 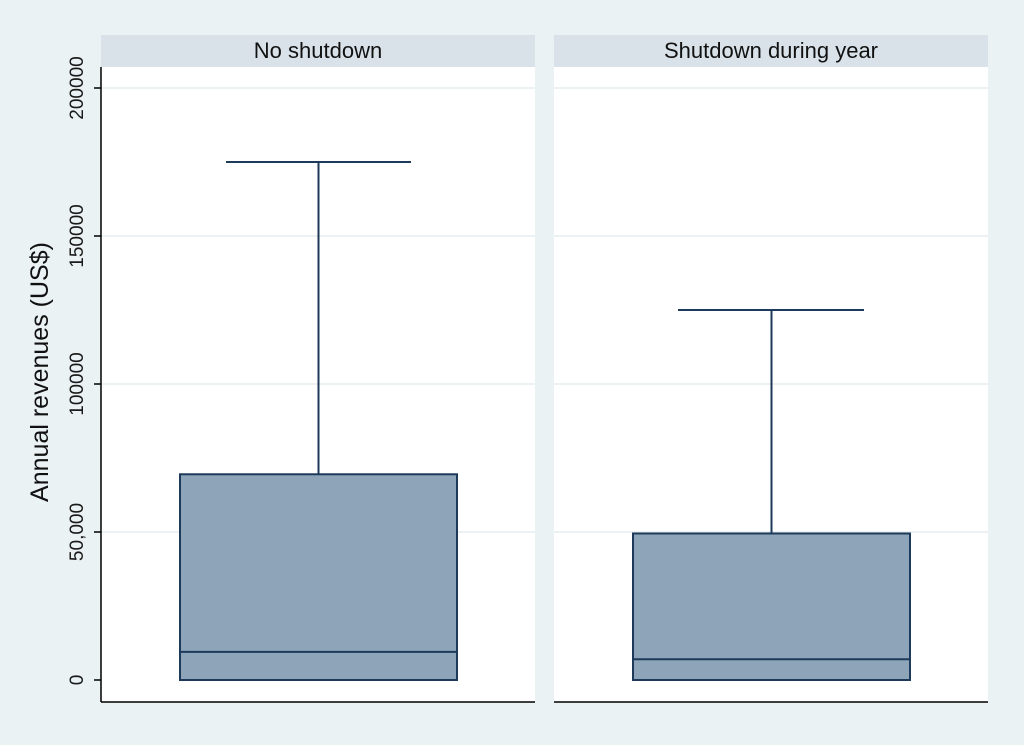 What do you see at coordinates (771, 606) in the screenshot?
I see `panel-2-box` at bounding box center [771, 606].